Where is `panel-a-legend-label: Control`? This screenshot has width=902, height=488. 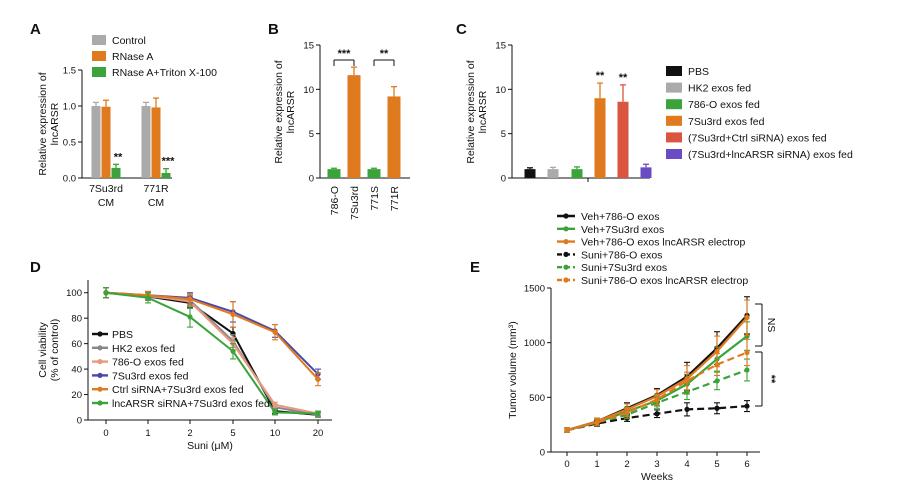 panel-a-legend-label: Control is located at coordinates (129, 41).